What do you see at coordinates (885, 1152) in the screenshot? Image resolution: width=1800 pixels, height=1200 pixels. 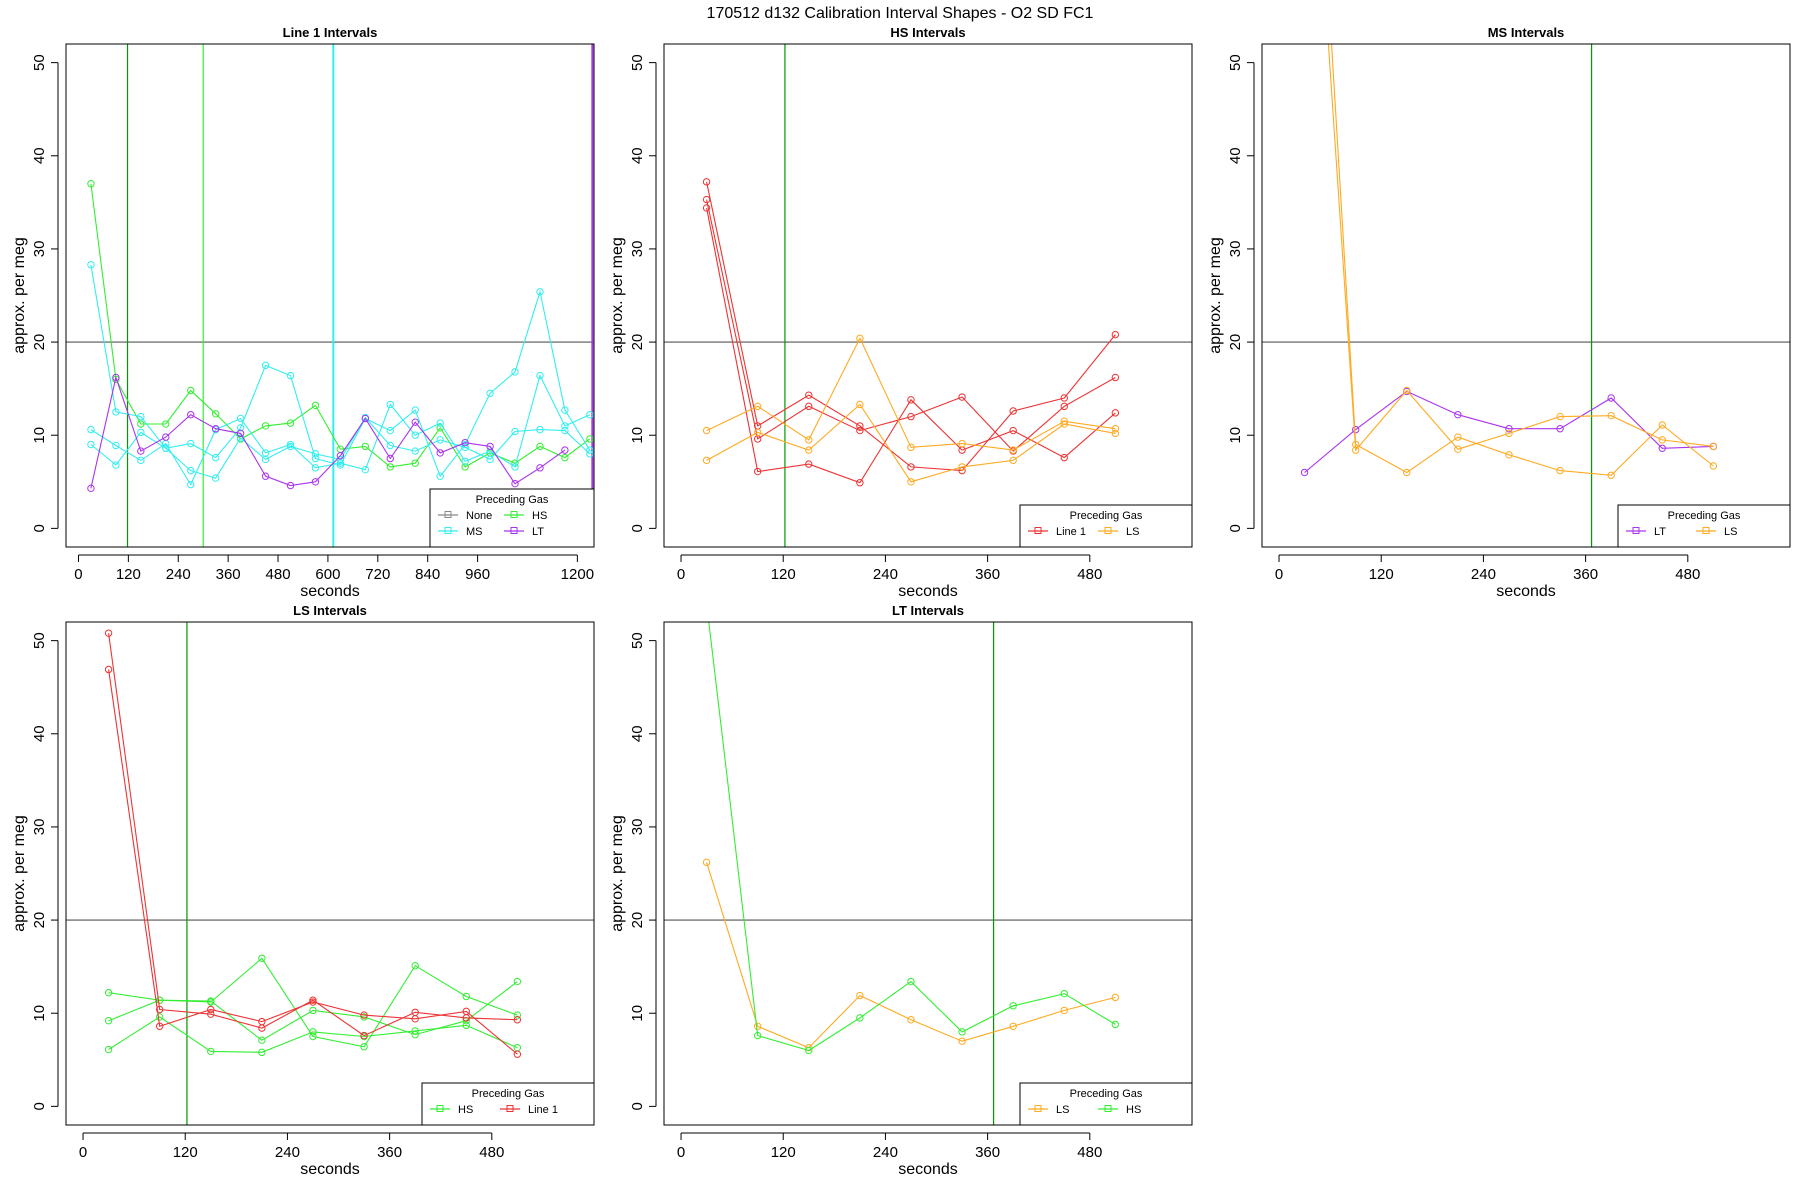 I see `x-tick-label: 240` at bounding box center [885, 1152].